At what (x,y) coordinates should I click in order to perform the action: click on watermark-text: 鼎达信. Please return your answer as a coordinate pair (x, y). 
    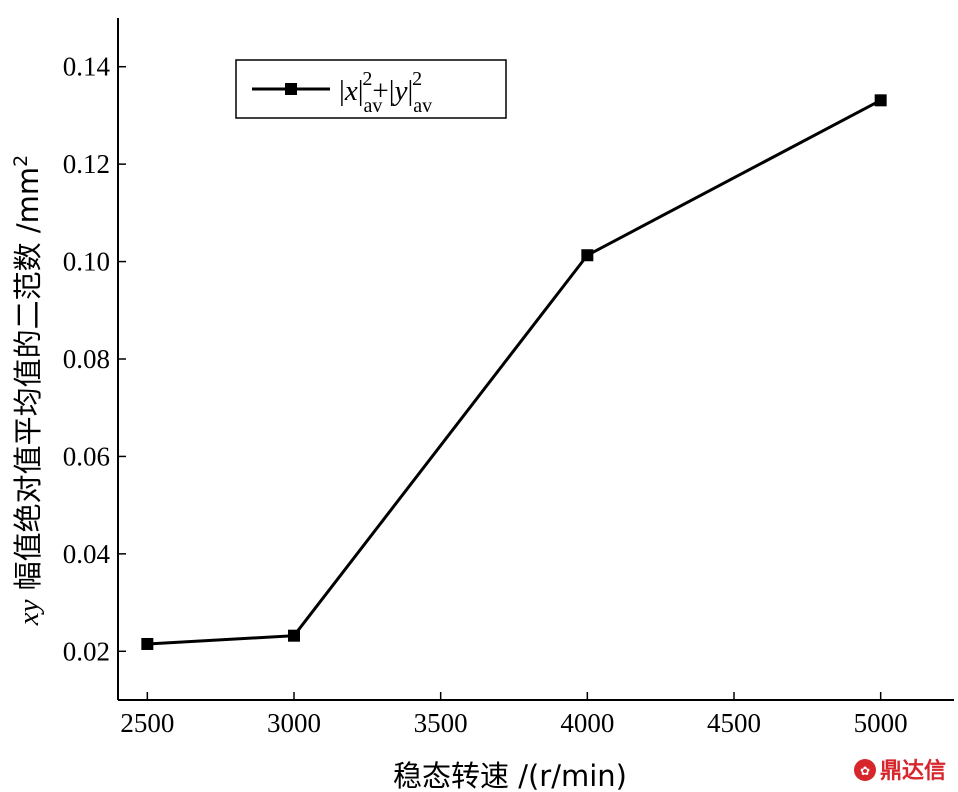
    Looking at the image, I should click on (913, 771).